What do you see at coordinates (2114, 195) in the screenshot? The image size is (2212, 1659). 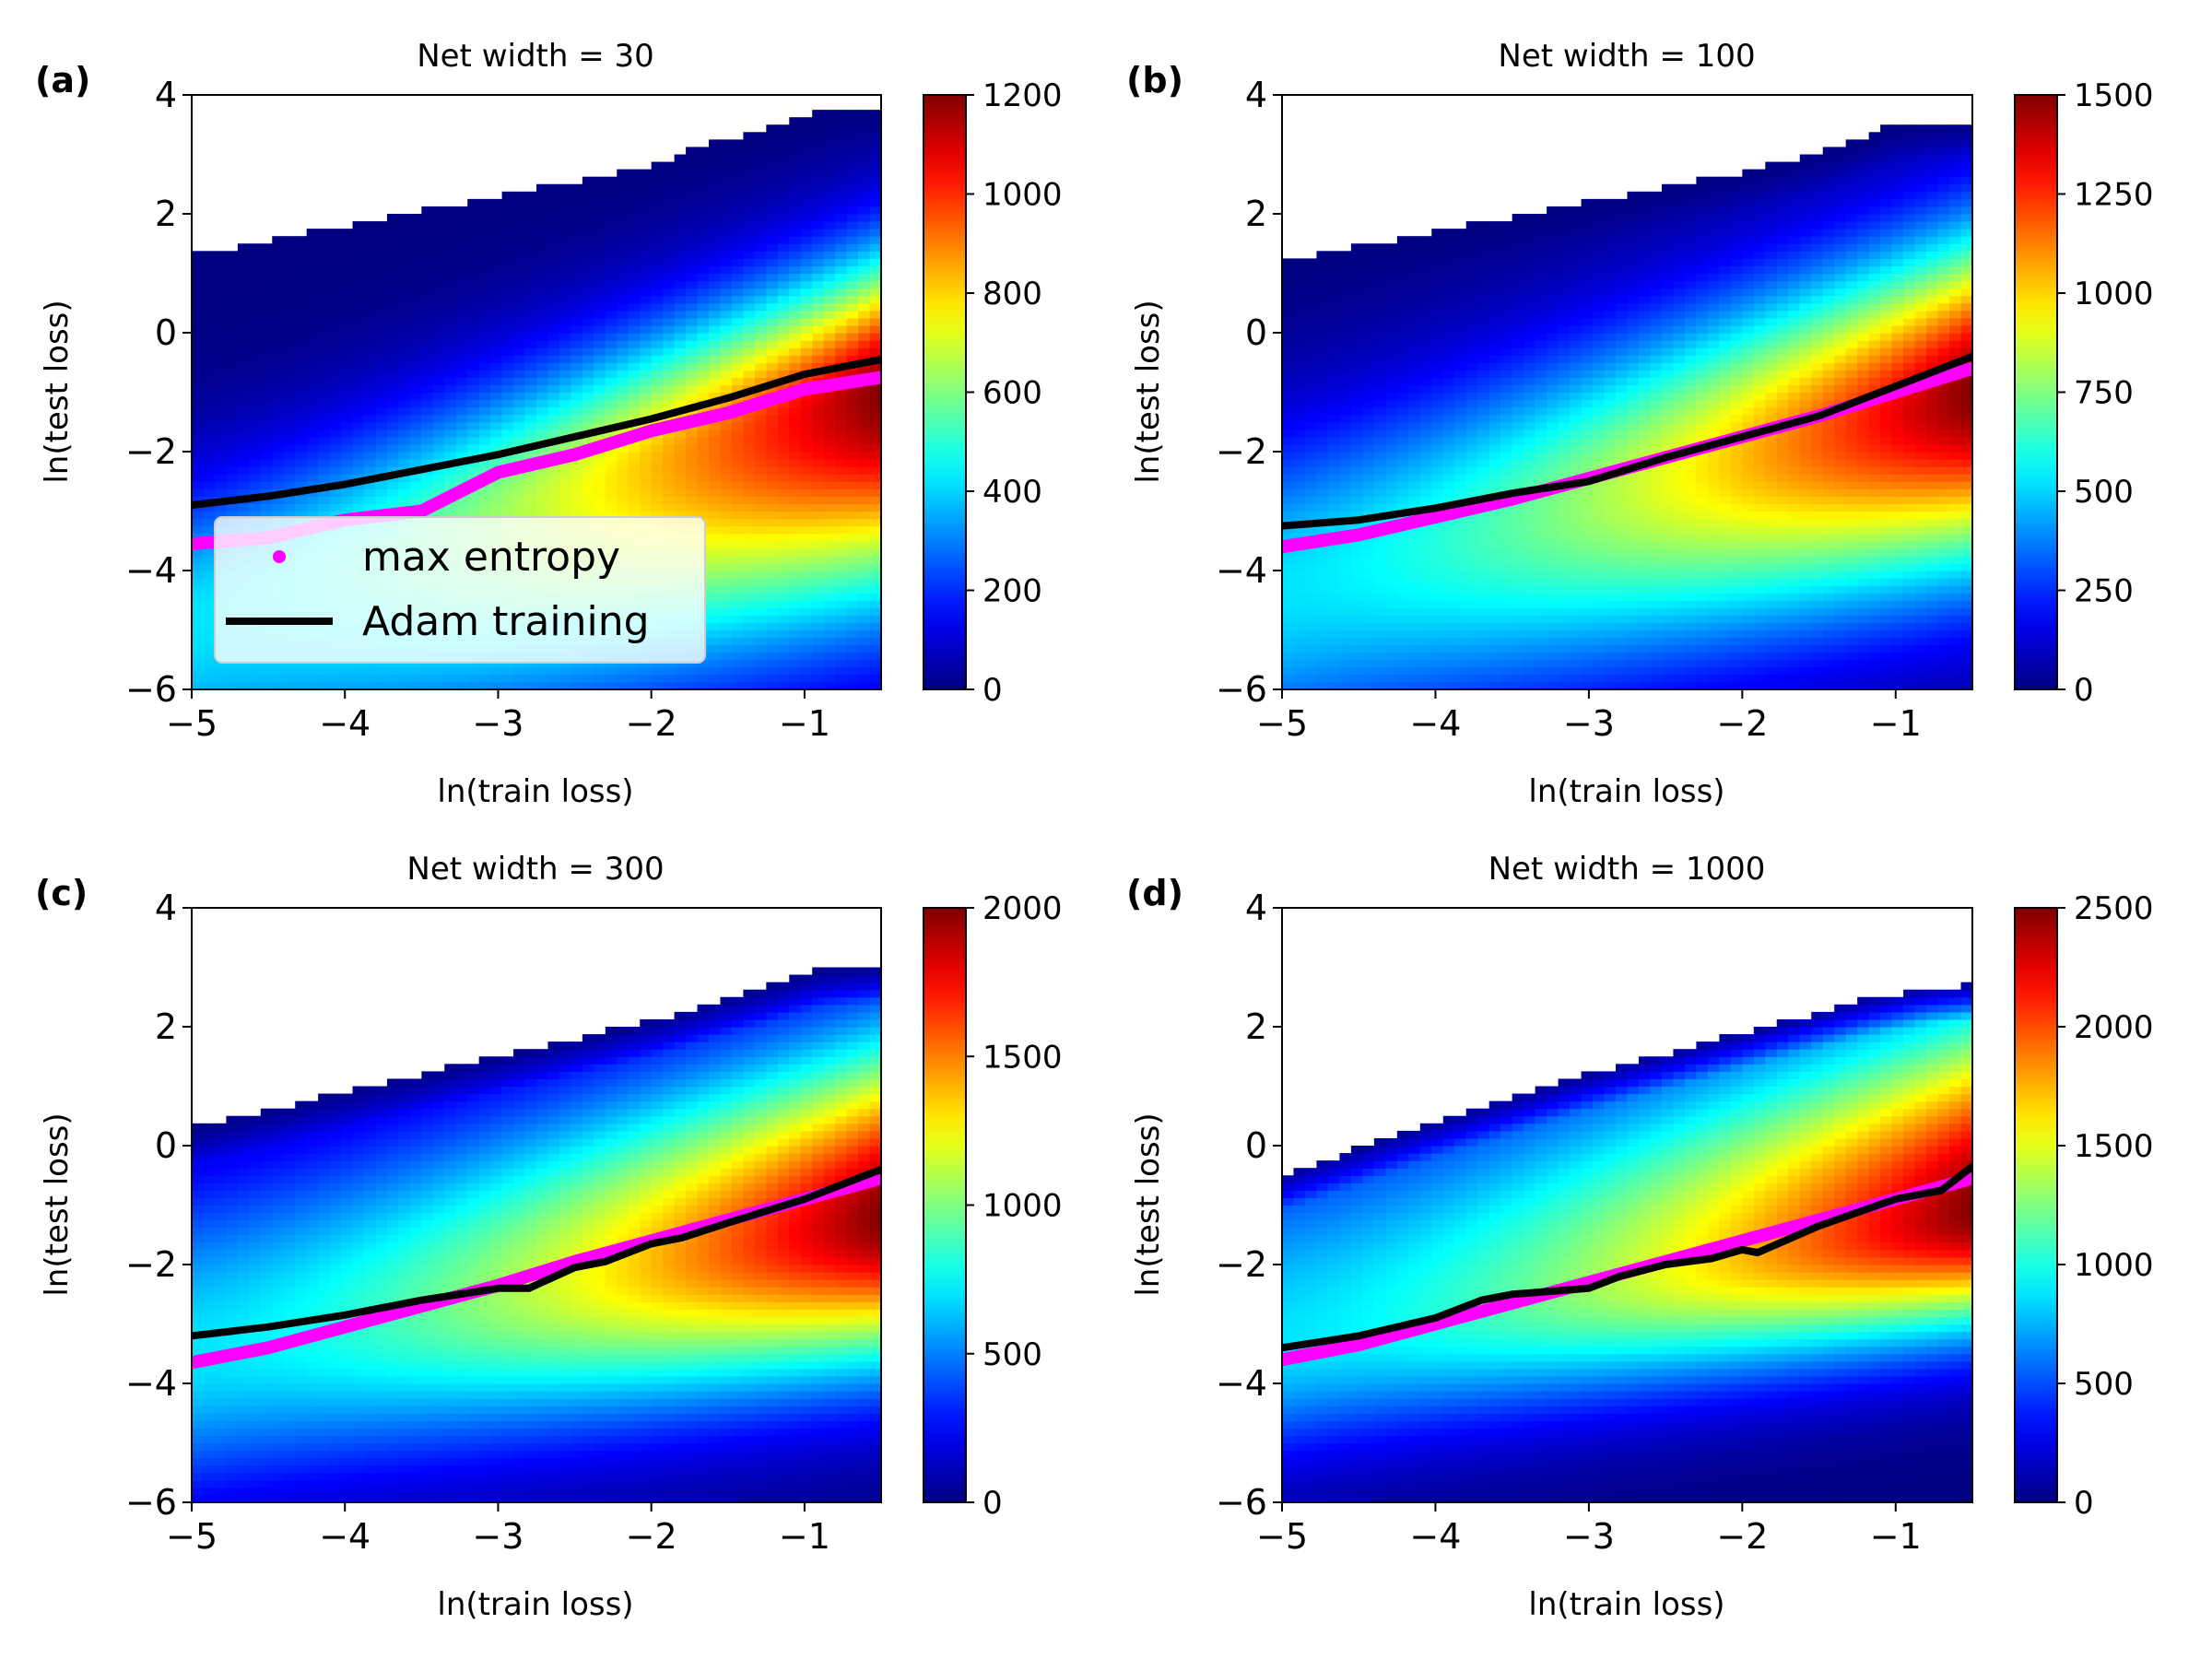 I see `colorbar-tick-label: 1250` at bounding box center [2114, 195].